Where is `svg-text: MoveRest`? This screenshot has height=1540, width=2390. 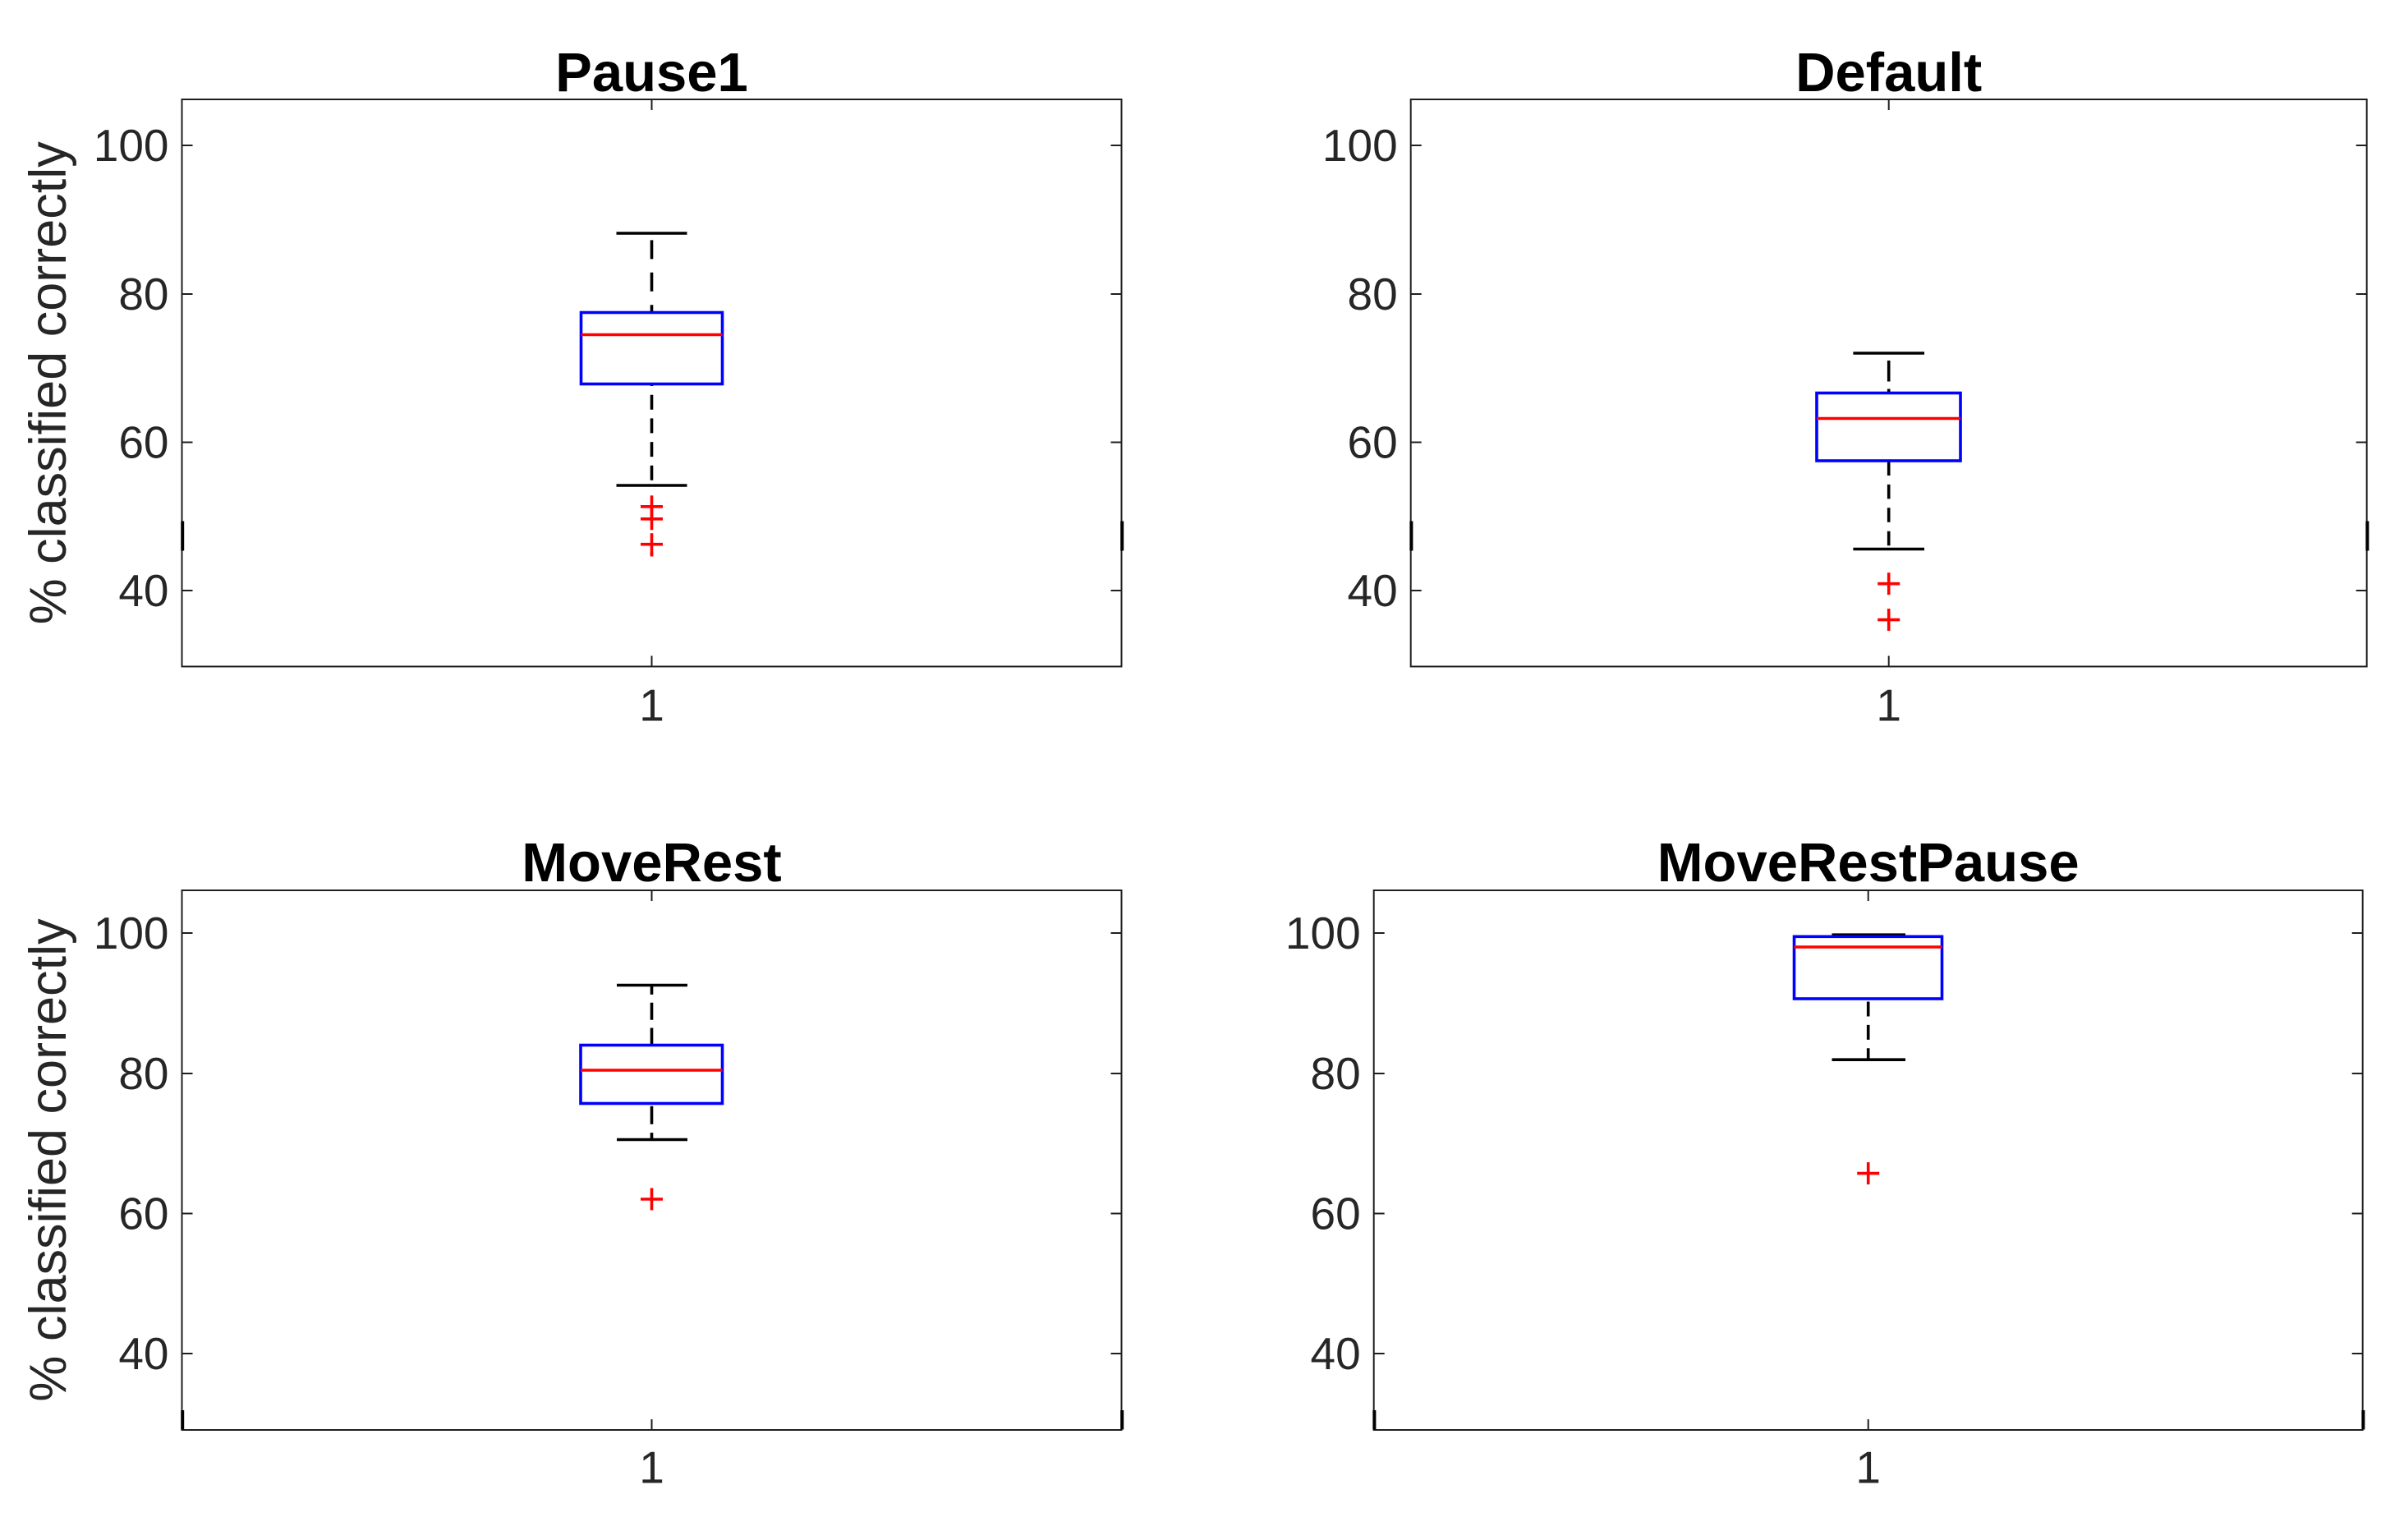
svg-text: MoveRest is located at coordinates (651, 863).